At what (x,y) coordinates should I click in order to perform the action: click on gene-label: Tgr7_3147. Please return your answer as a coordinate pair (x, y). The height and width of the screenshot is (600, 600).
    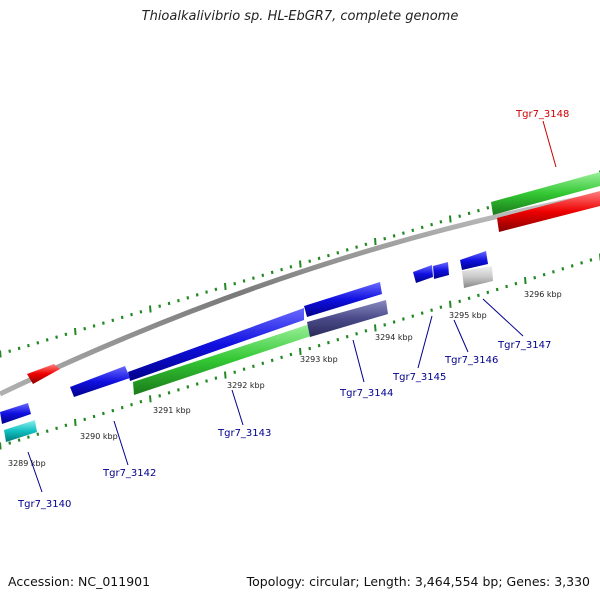
    Looking at the image, I should click on (524, 345).